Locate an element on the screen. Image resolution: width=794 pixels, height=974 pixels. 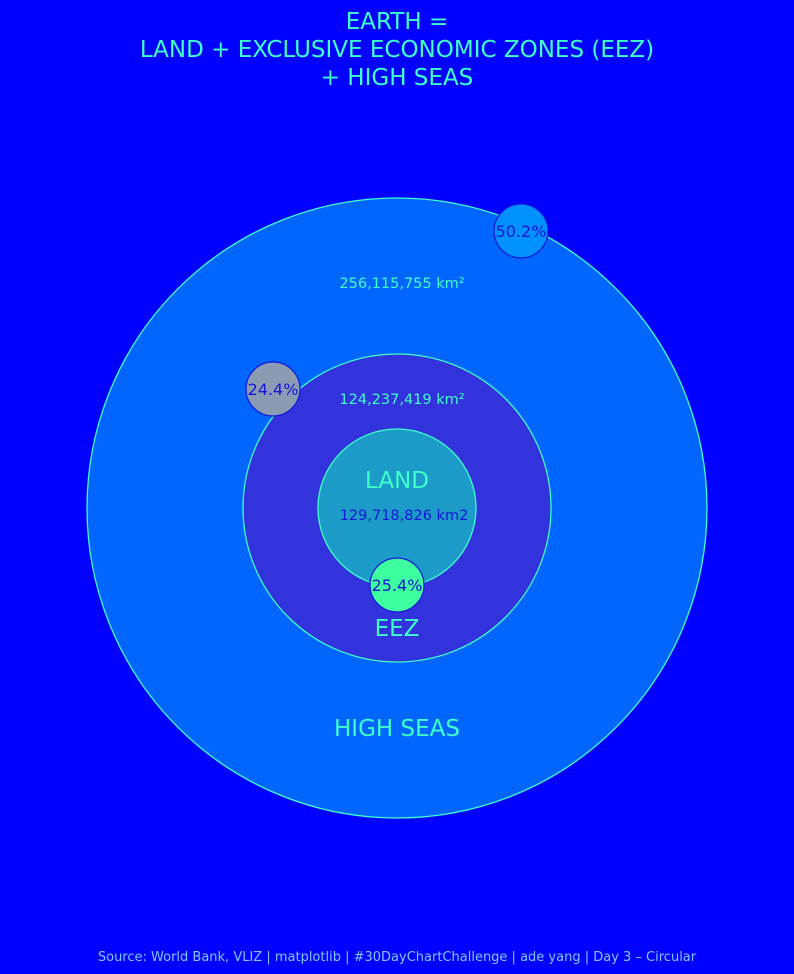
high-seas-percent-label: 50.2% is located at coordinates (521, 231).